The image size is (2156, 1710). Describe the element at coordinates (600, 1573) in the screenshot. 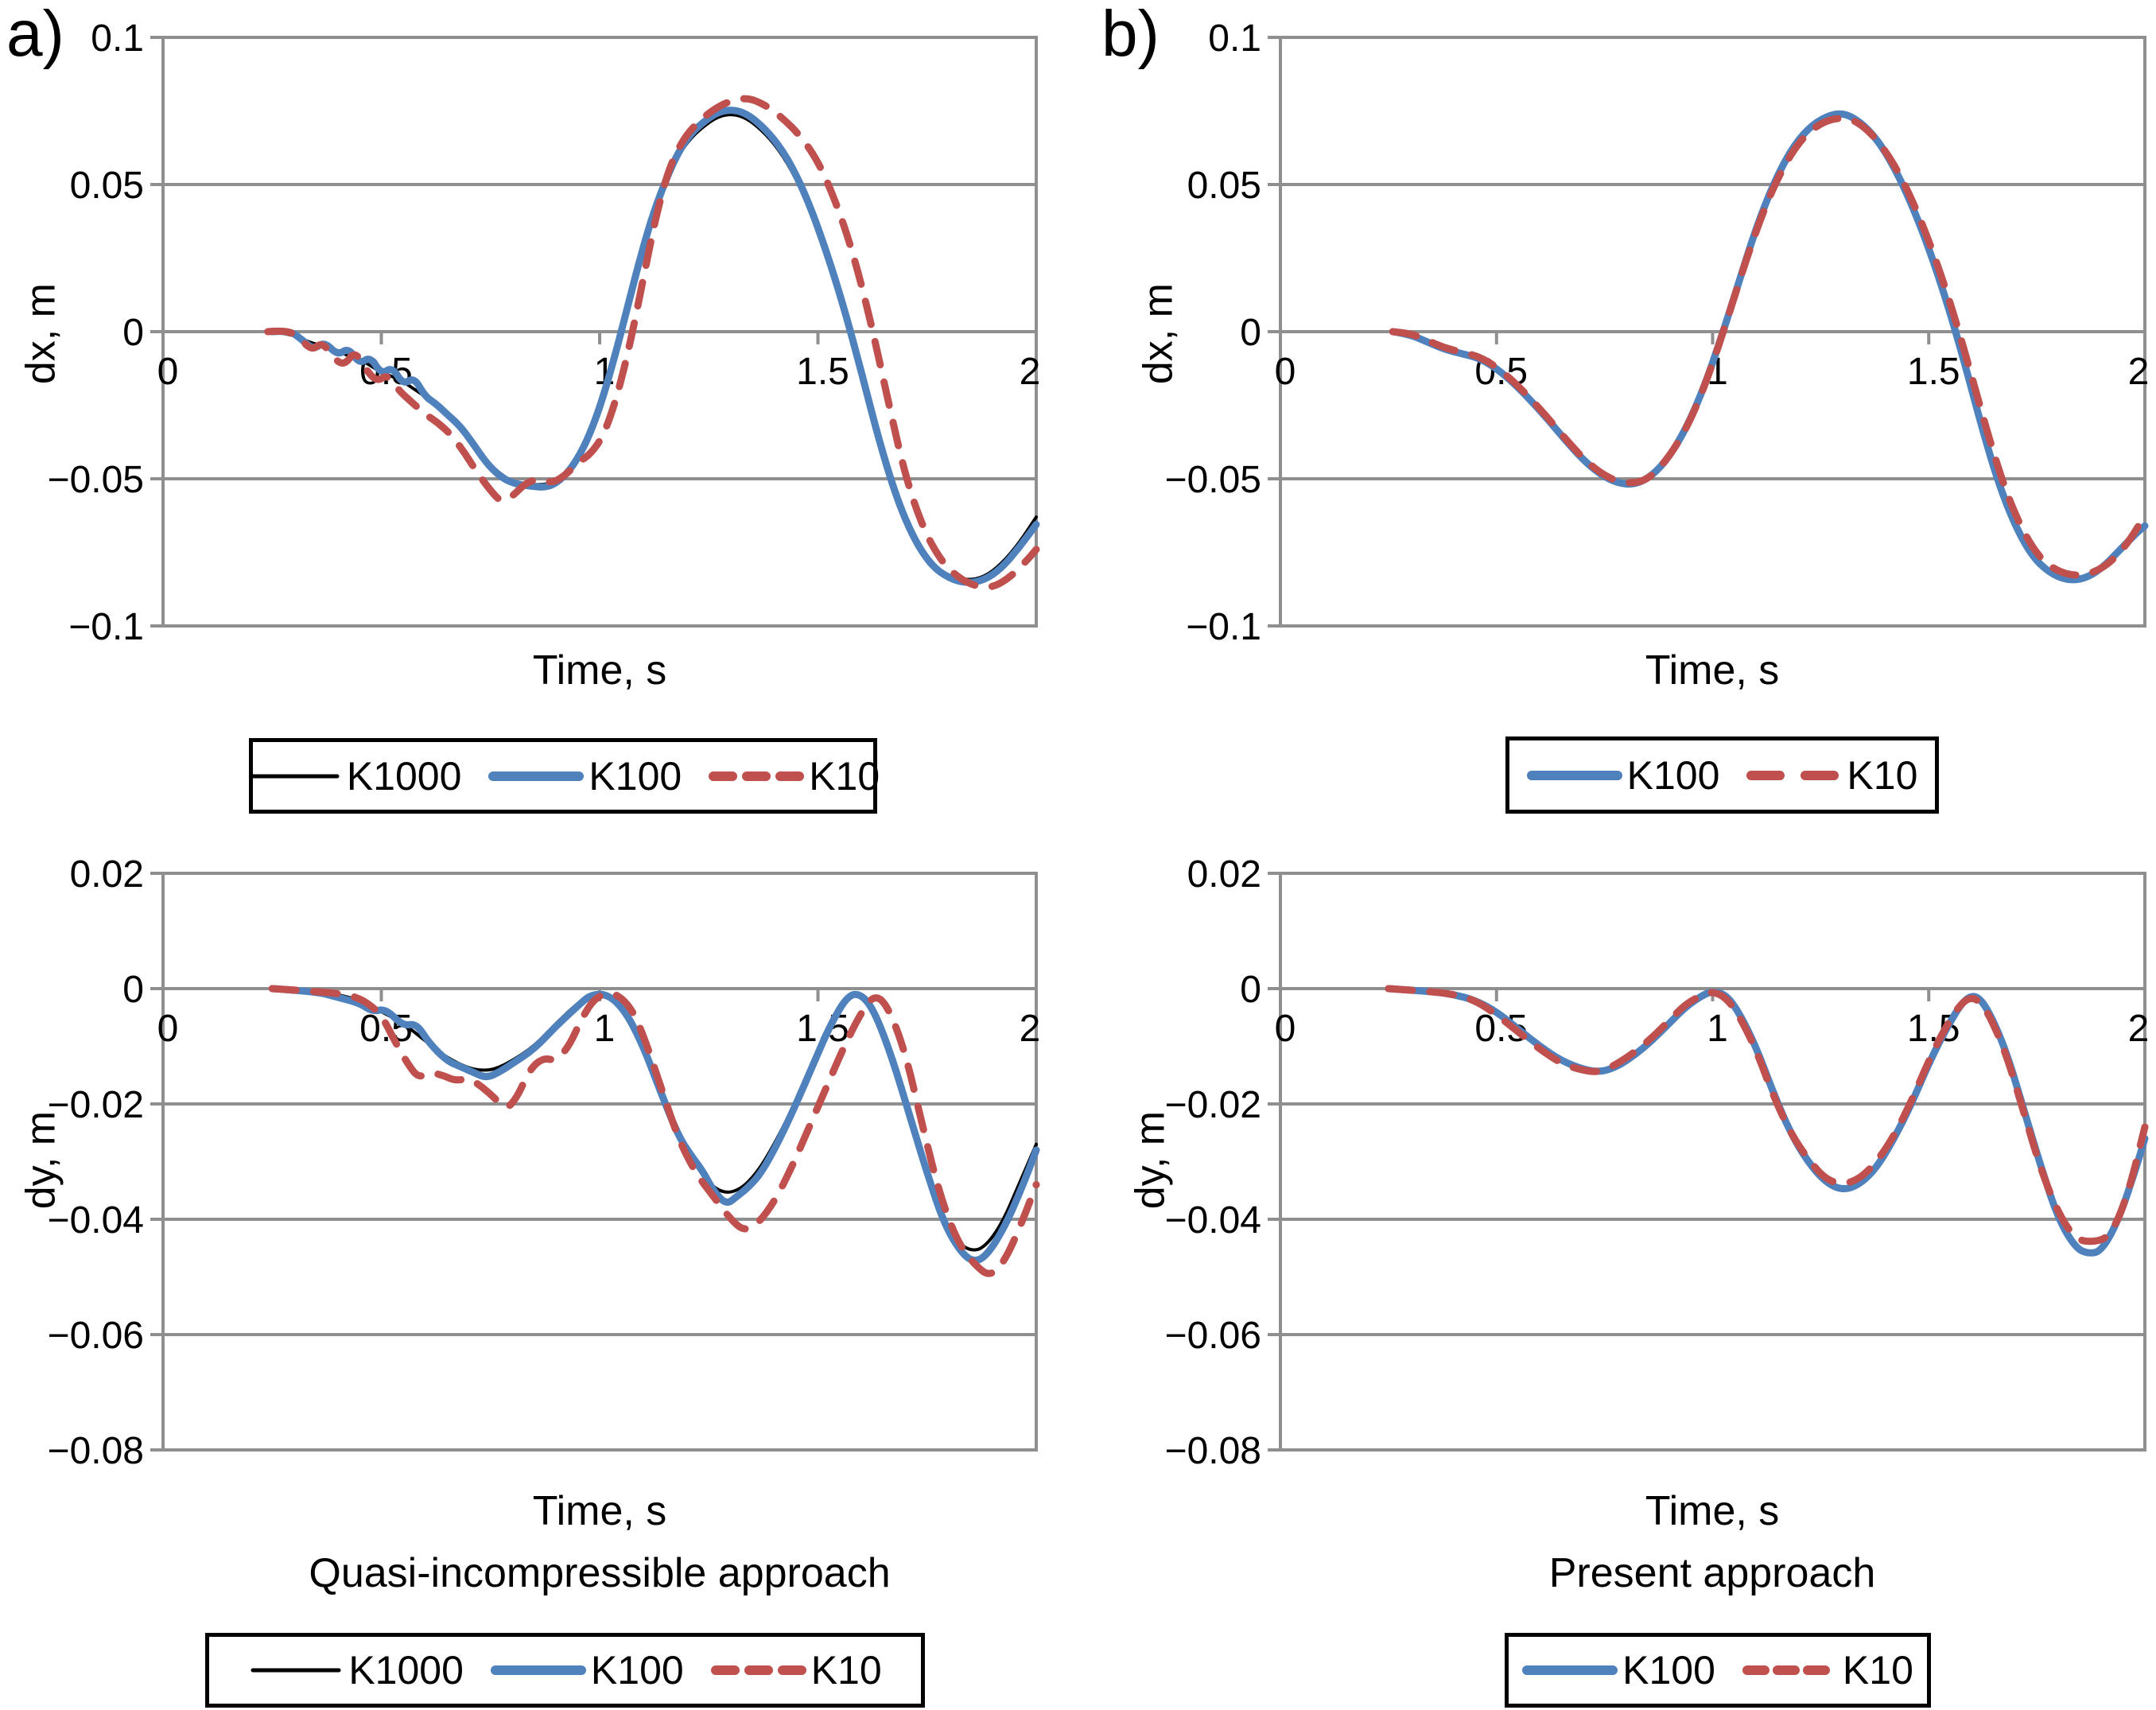

I see `caption-quasi-incompressible: Quasi-incompressible approach` at that location.